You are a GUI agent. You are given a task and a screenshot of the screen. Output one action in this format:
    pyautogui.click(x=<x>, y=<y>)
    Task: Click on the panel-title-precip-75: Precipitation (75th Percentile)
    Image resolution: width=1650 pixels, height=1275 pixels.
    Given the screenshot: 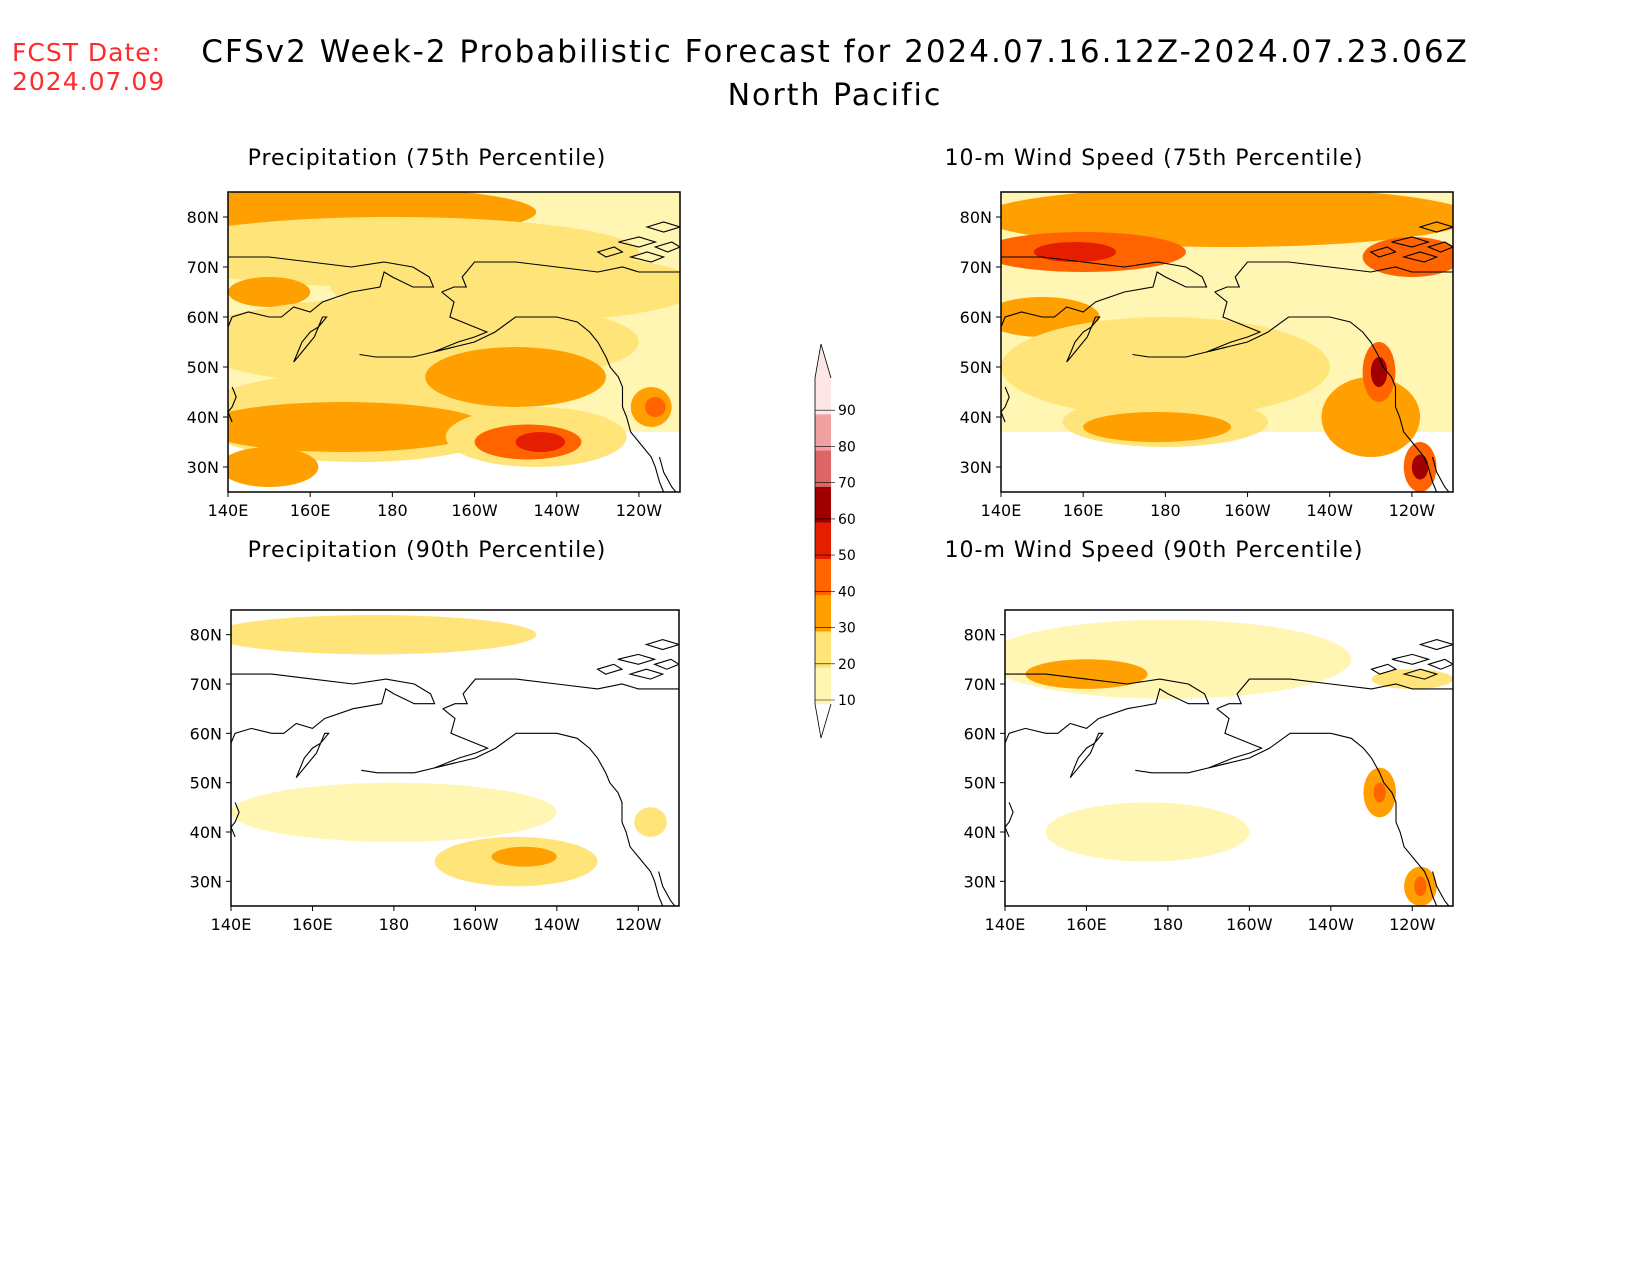 What is the action you would take?
    pyautogui.click(x=427, y=158)
    